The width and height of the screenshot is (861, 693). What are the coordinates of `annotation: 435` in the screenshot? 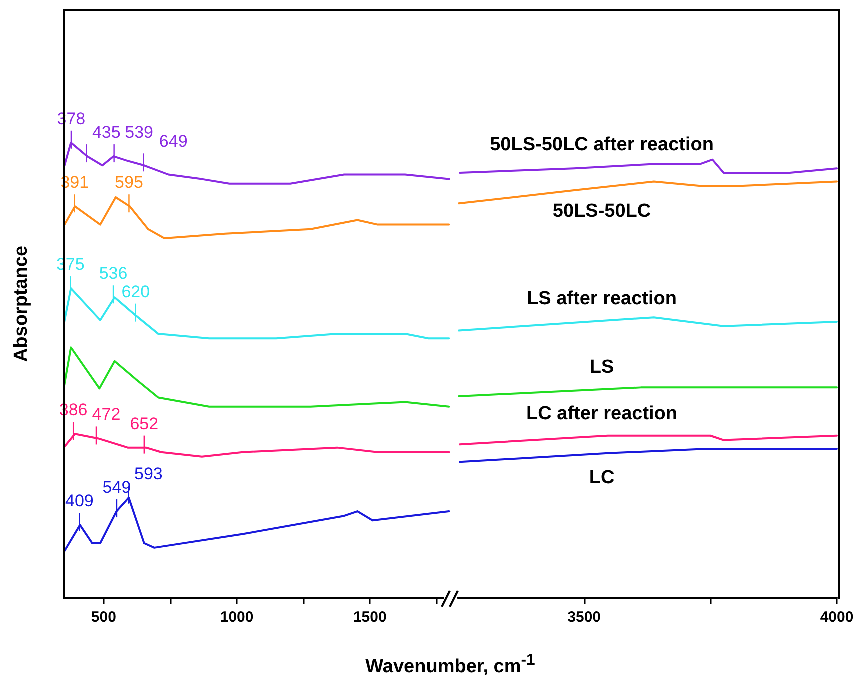 It's located at (106, 132).